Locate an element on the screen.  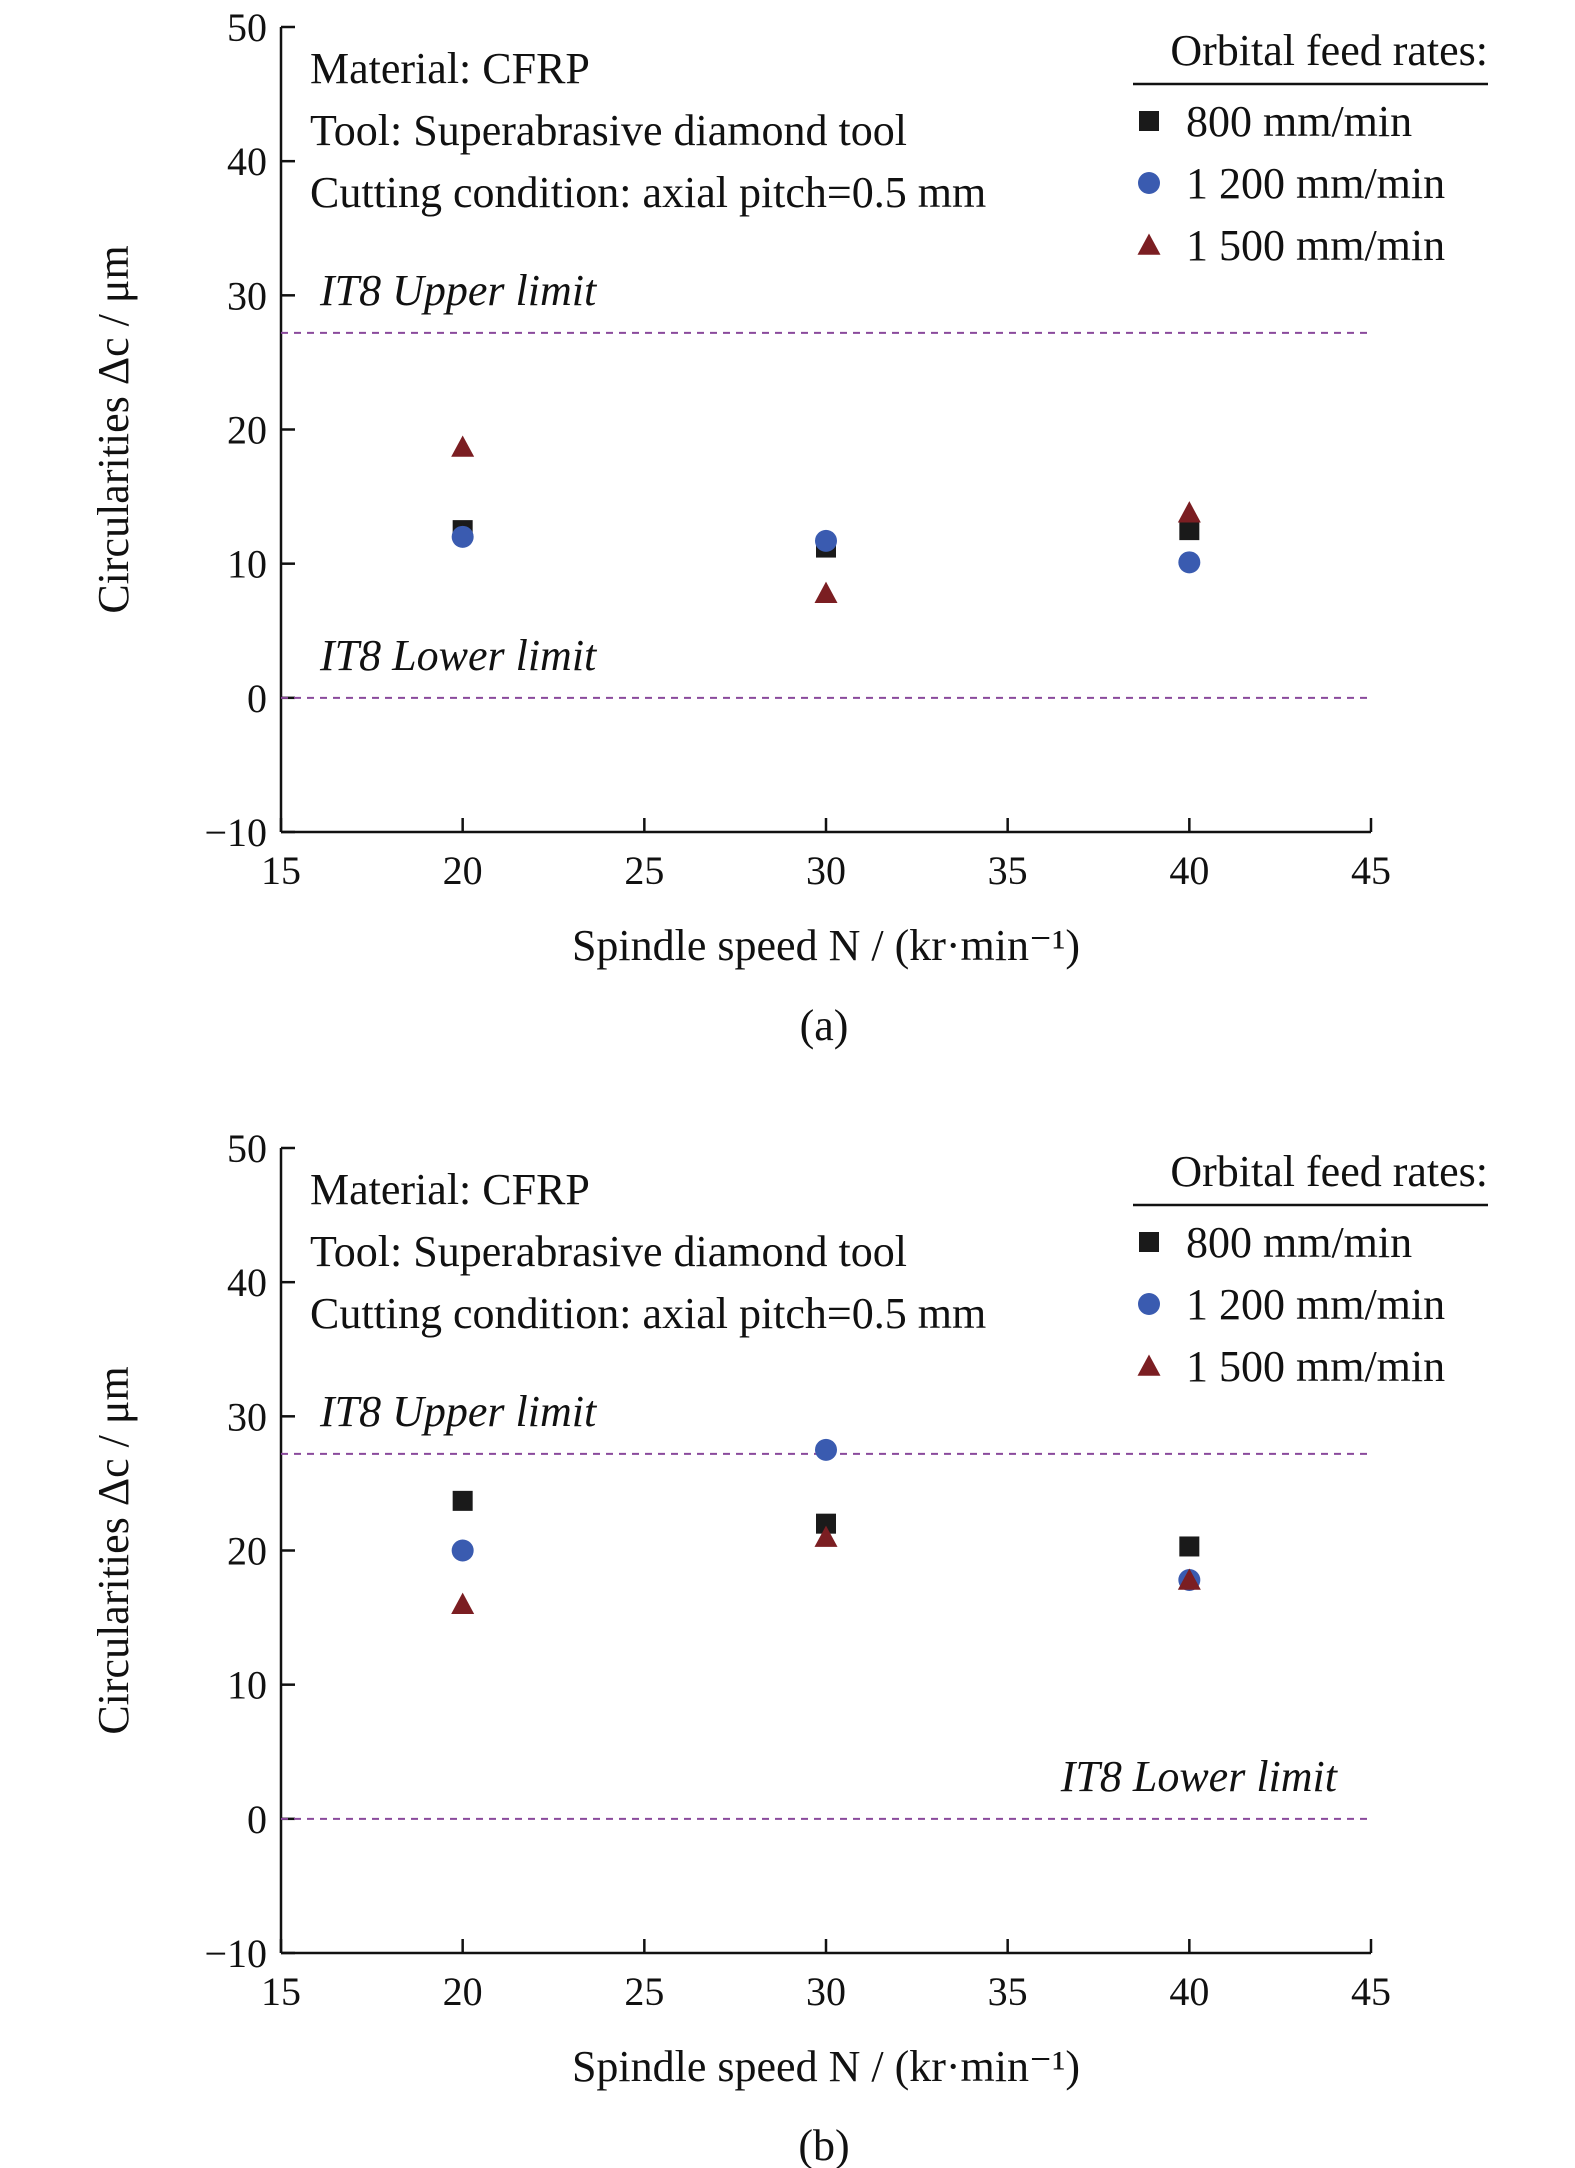
panel-label: (a) is located at coordinates (824, 1025).